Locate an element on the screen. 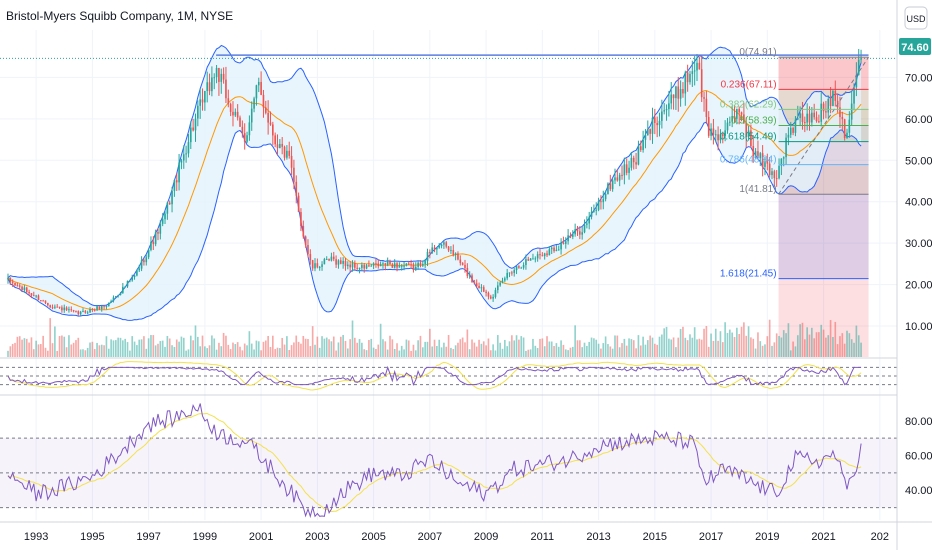 The height and width of the screenshot is (550, 932). time-tick-label: 2009 is located at coordinates (486, 537).